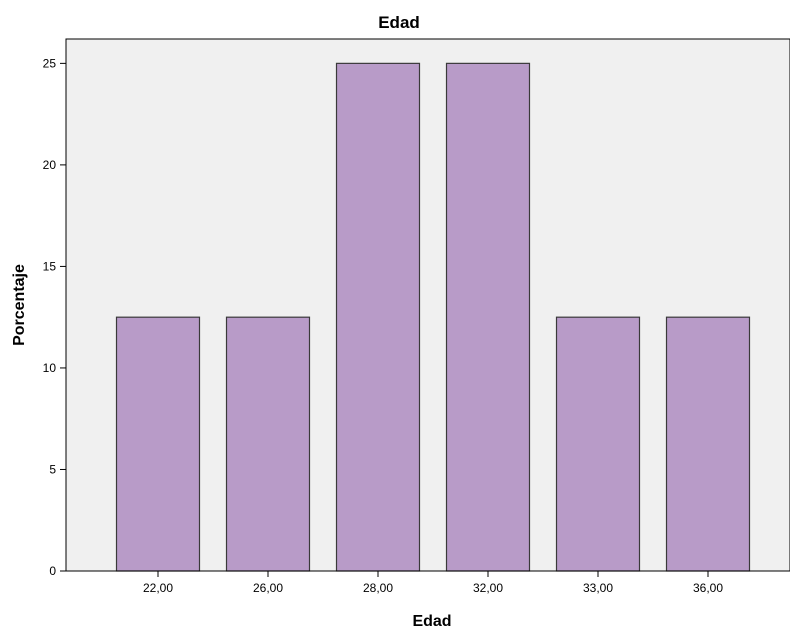 The height and width of the screenshot is (631, 790). What do you see at coordinates (52, 571) in the screenshot?
I see `y-tick-label-0: 0` at bounding box center [52, 571].